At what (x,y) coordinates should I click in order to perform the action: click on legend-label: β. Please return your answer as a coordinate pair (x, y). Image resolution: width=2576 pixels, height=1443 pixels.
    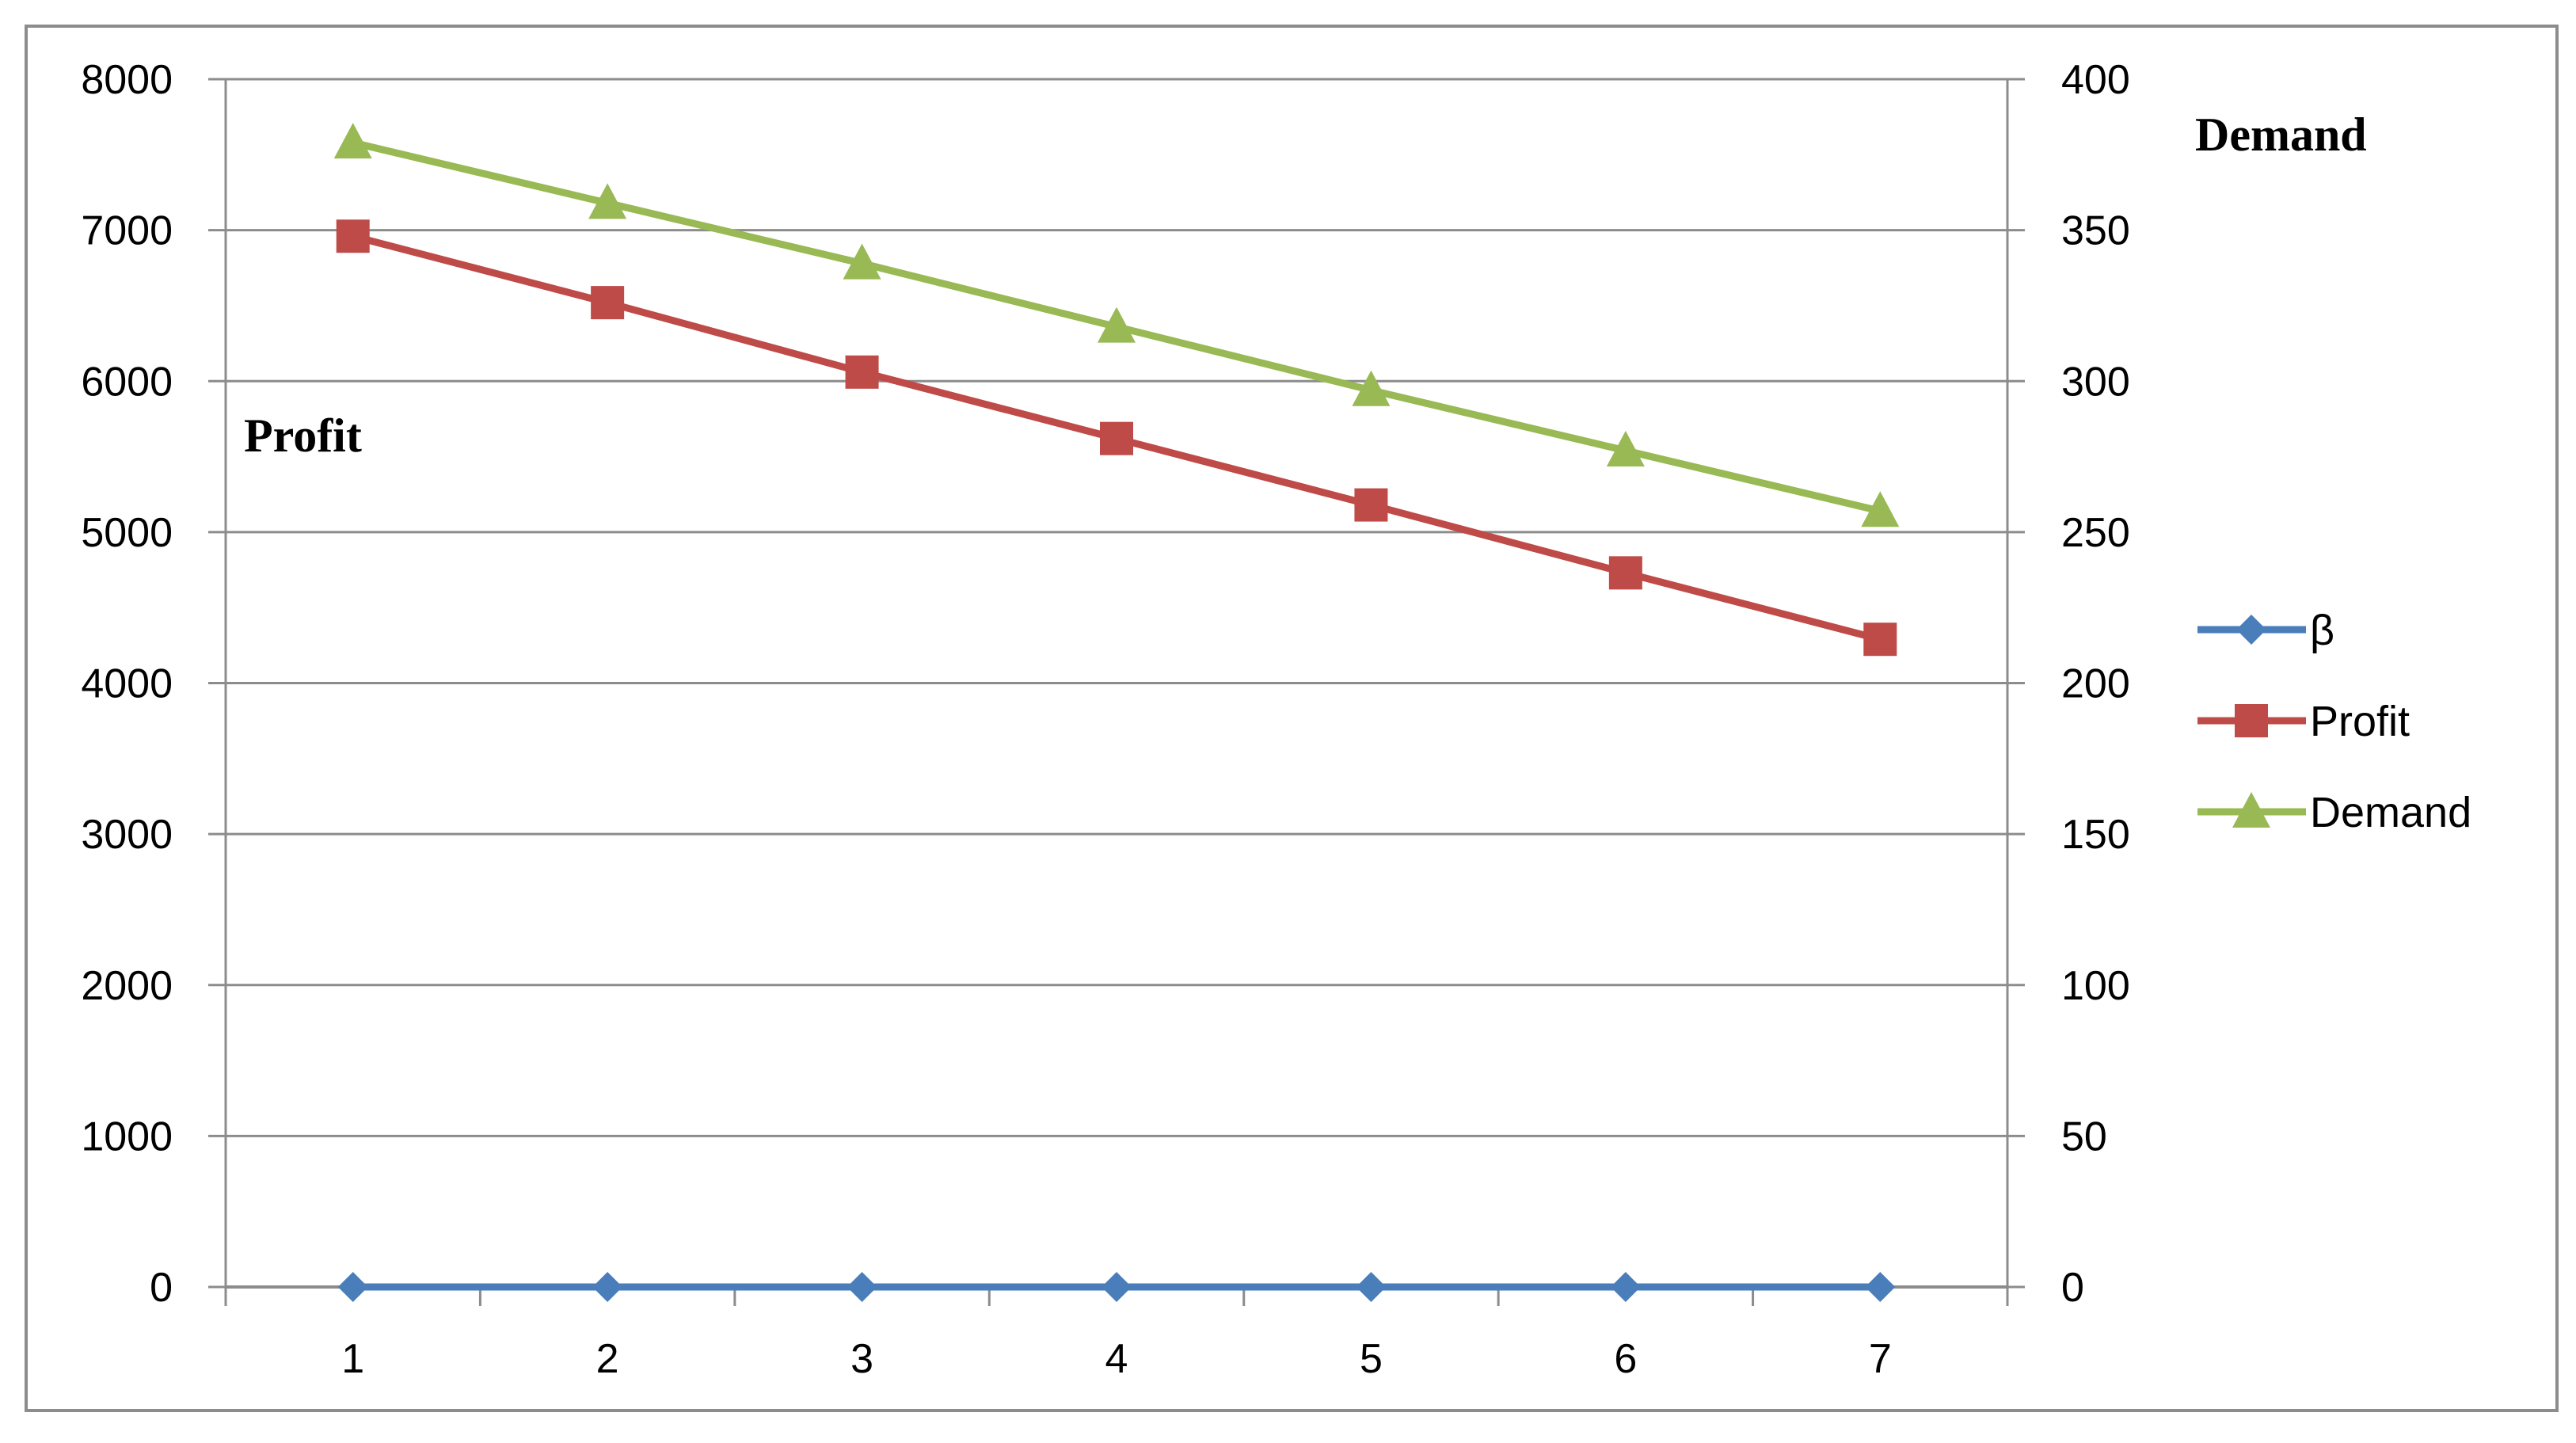
    Looking at the image, I should click on (2322, 630).